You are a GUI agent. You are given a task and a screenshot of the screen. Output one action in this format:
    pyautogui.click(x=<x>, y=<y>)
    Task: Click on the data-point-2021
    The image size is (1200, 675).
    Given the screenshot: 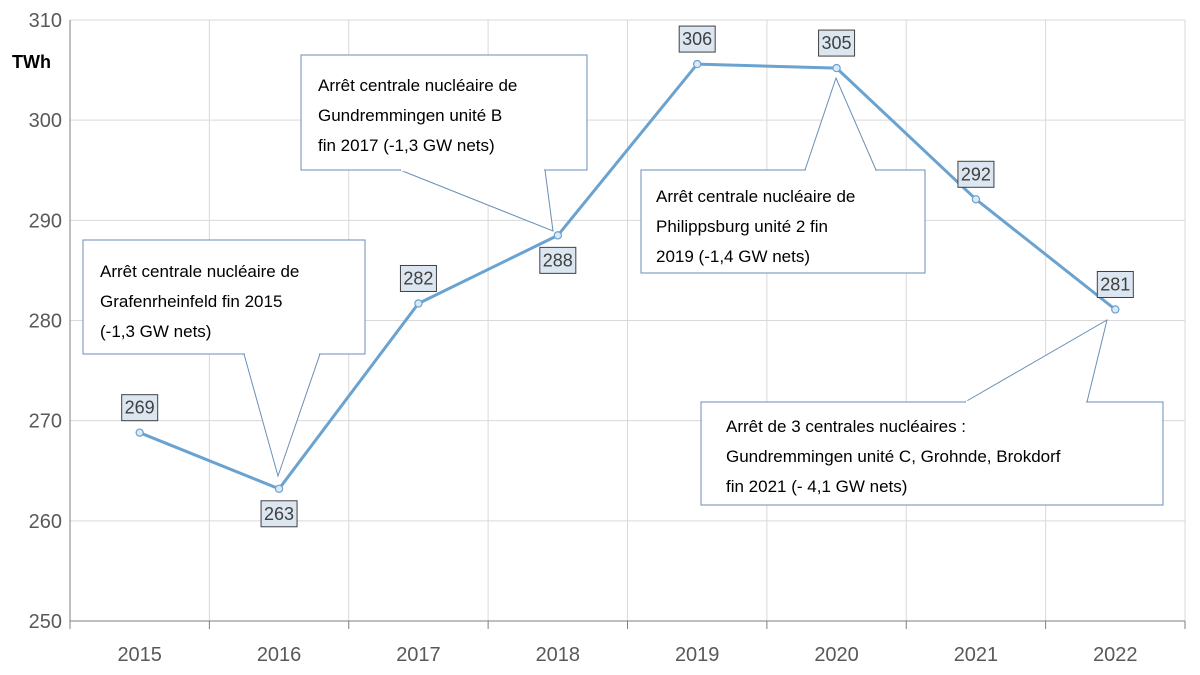 What is the action you would take?
    pyautogui.click(x=976, y=199)
    